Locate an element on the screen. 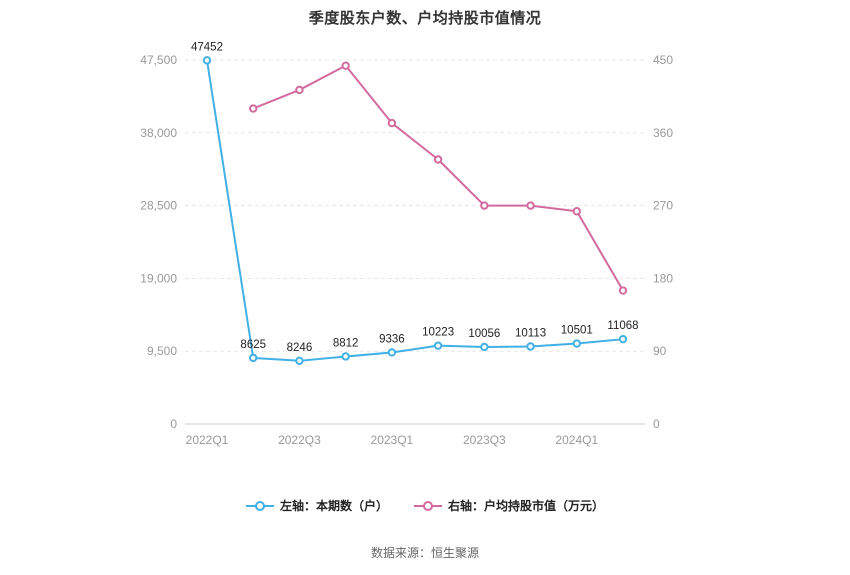  right-axis-tick-label: 270 is located at coordinates (663, 206).